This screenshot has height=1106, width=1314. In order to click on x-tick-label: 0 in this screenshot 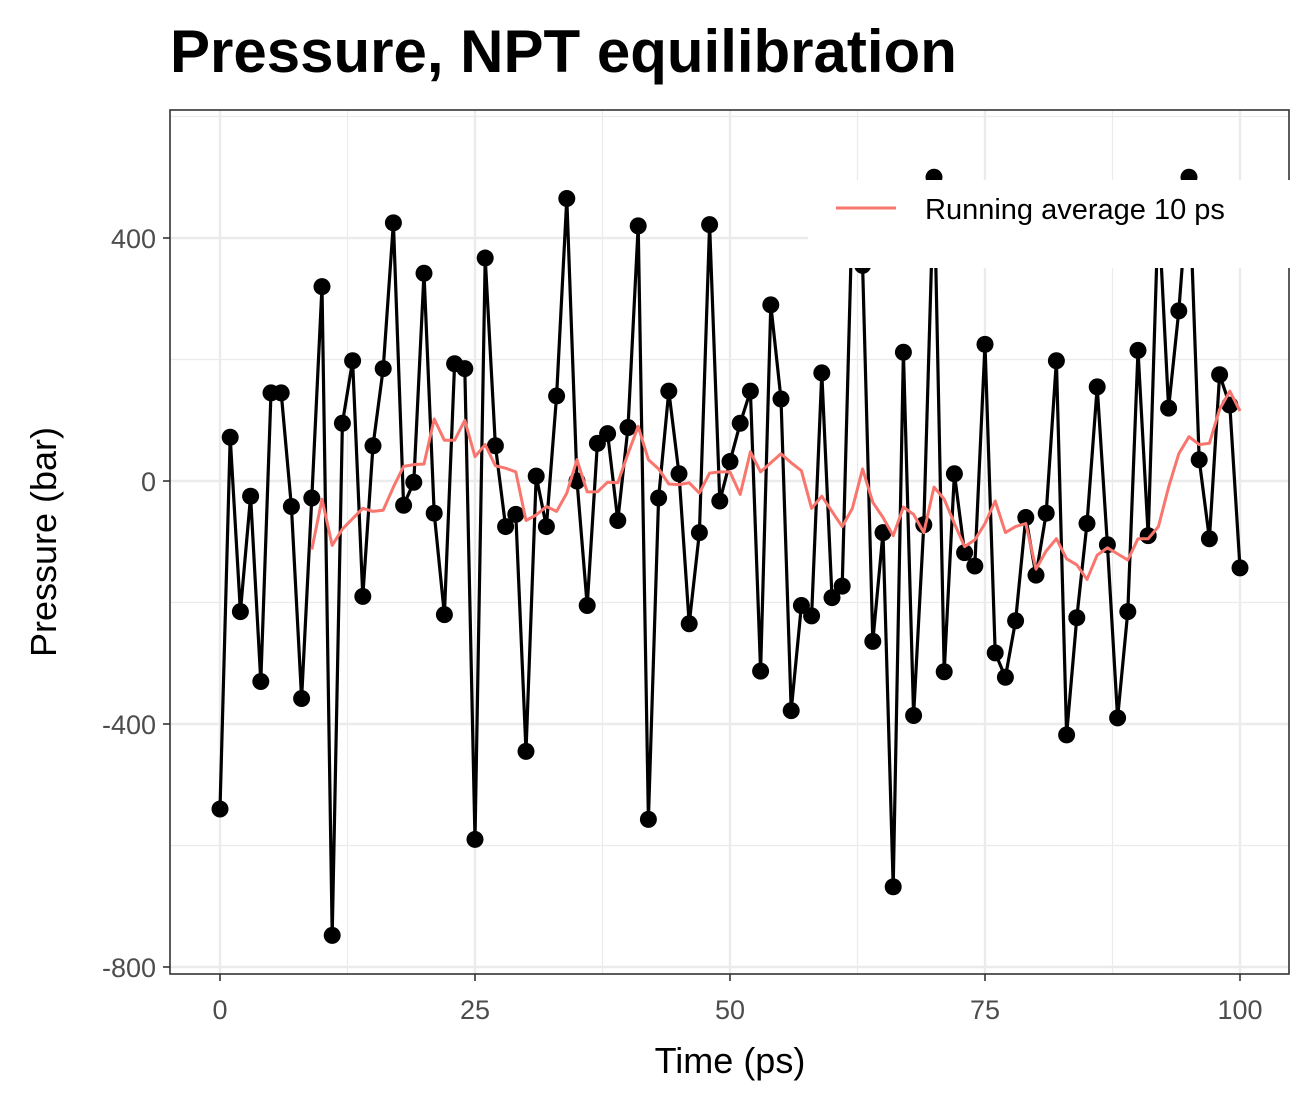, I will do `click(219, 1010)`.